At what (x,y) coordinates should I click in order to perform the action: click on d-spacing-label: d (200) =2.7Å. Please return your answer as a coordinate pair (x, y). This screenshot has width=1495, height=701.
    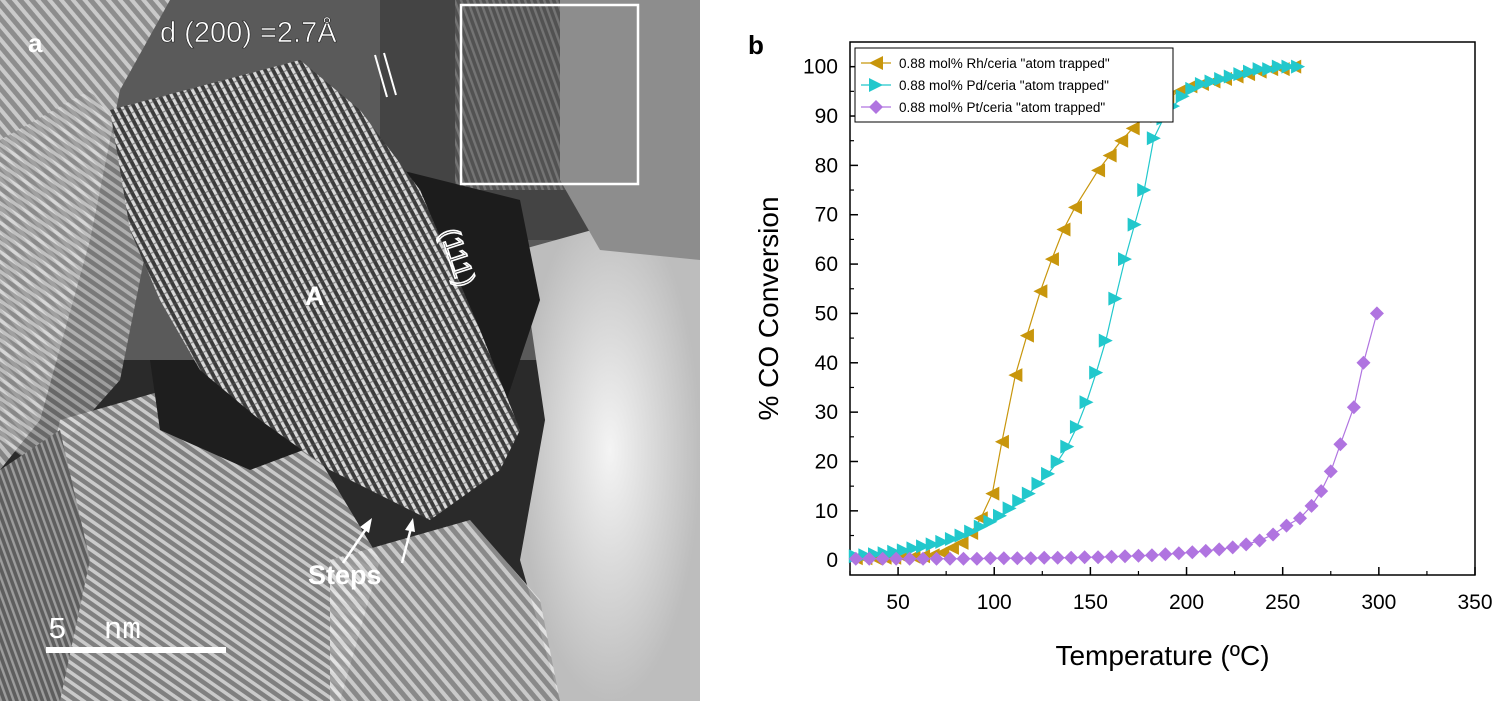
    Looking at the image, I should click on (248, 32).